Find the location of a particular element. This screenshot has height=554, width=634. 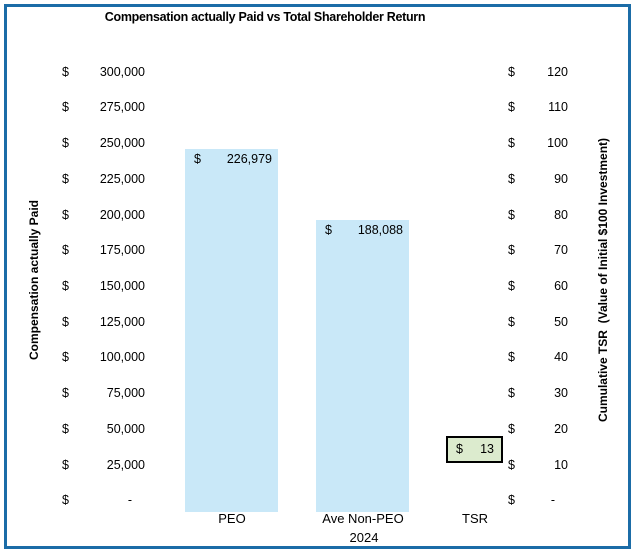

tick-value: 25,000 is located at coordinates (125, 465).